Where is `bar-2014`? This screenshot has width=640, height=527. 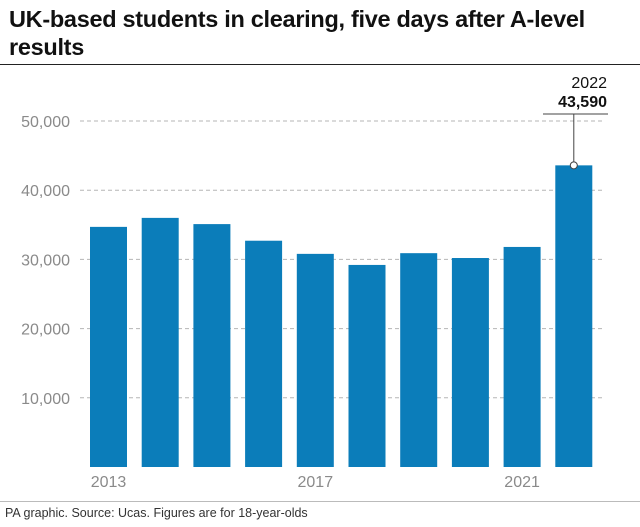
bar-2014 is located at coordinates (160, 342).